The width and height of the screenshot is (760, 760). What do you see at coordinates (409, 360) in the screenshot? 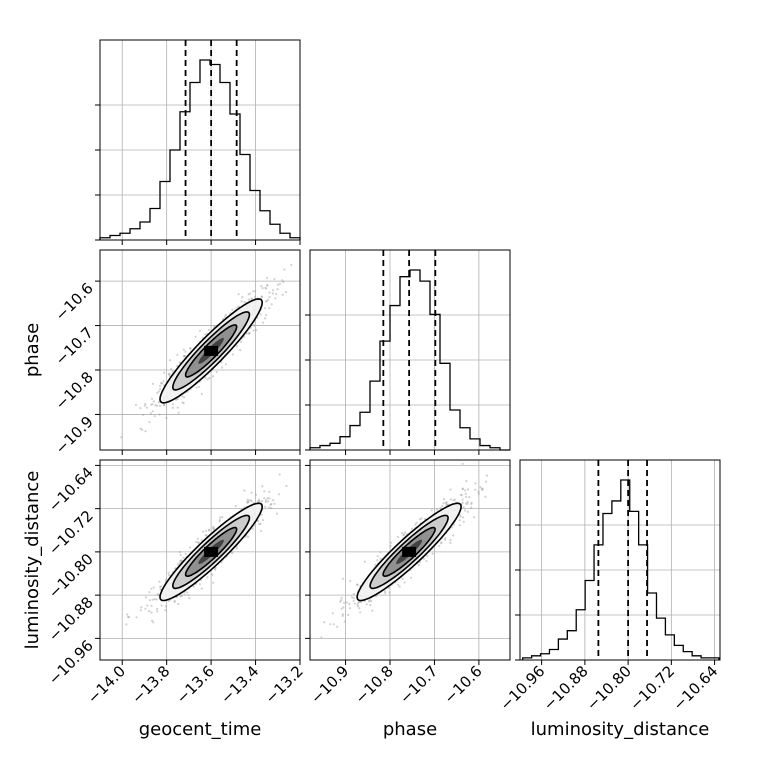
I see `hist-phase-step` at bounding box center [409, 360].